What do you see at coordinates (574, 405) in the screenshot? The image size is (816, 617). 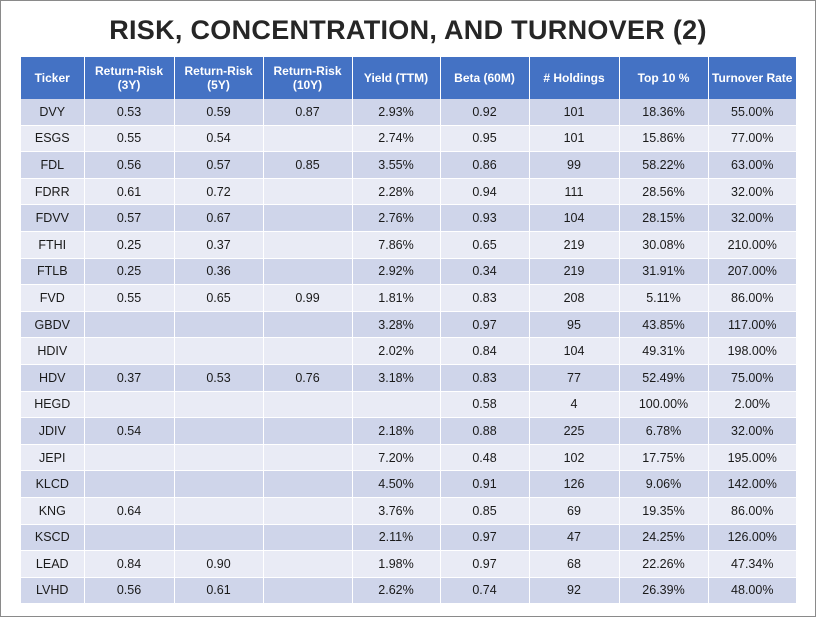 I see `table-cell: 4` at bounding box center [574, 405].